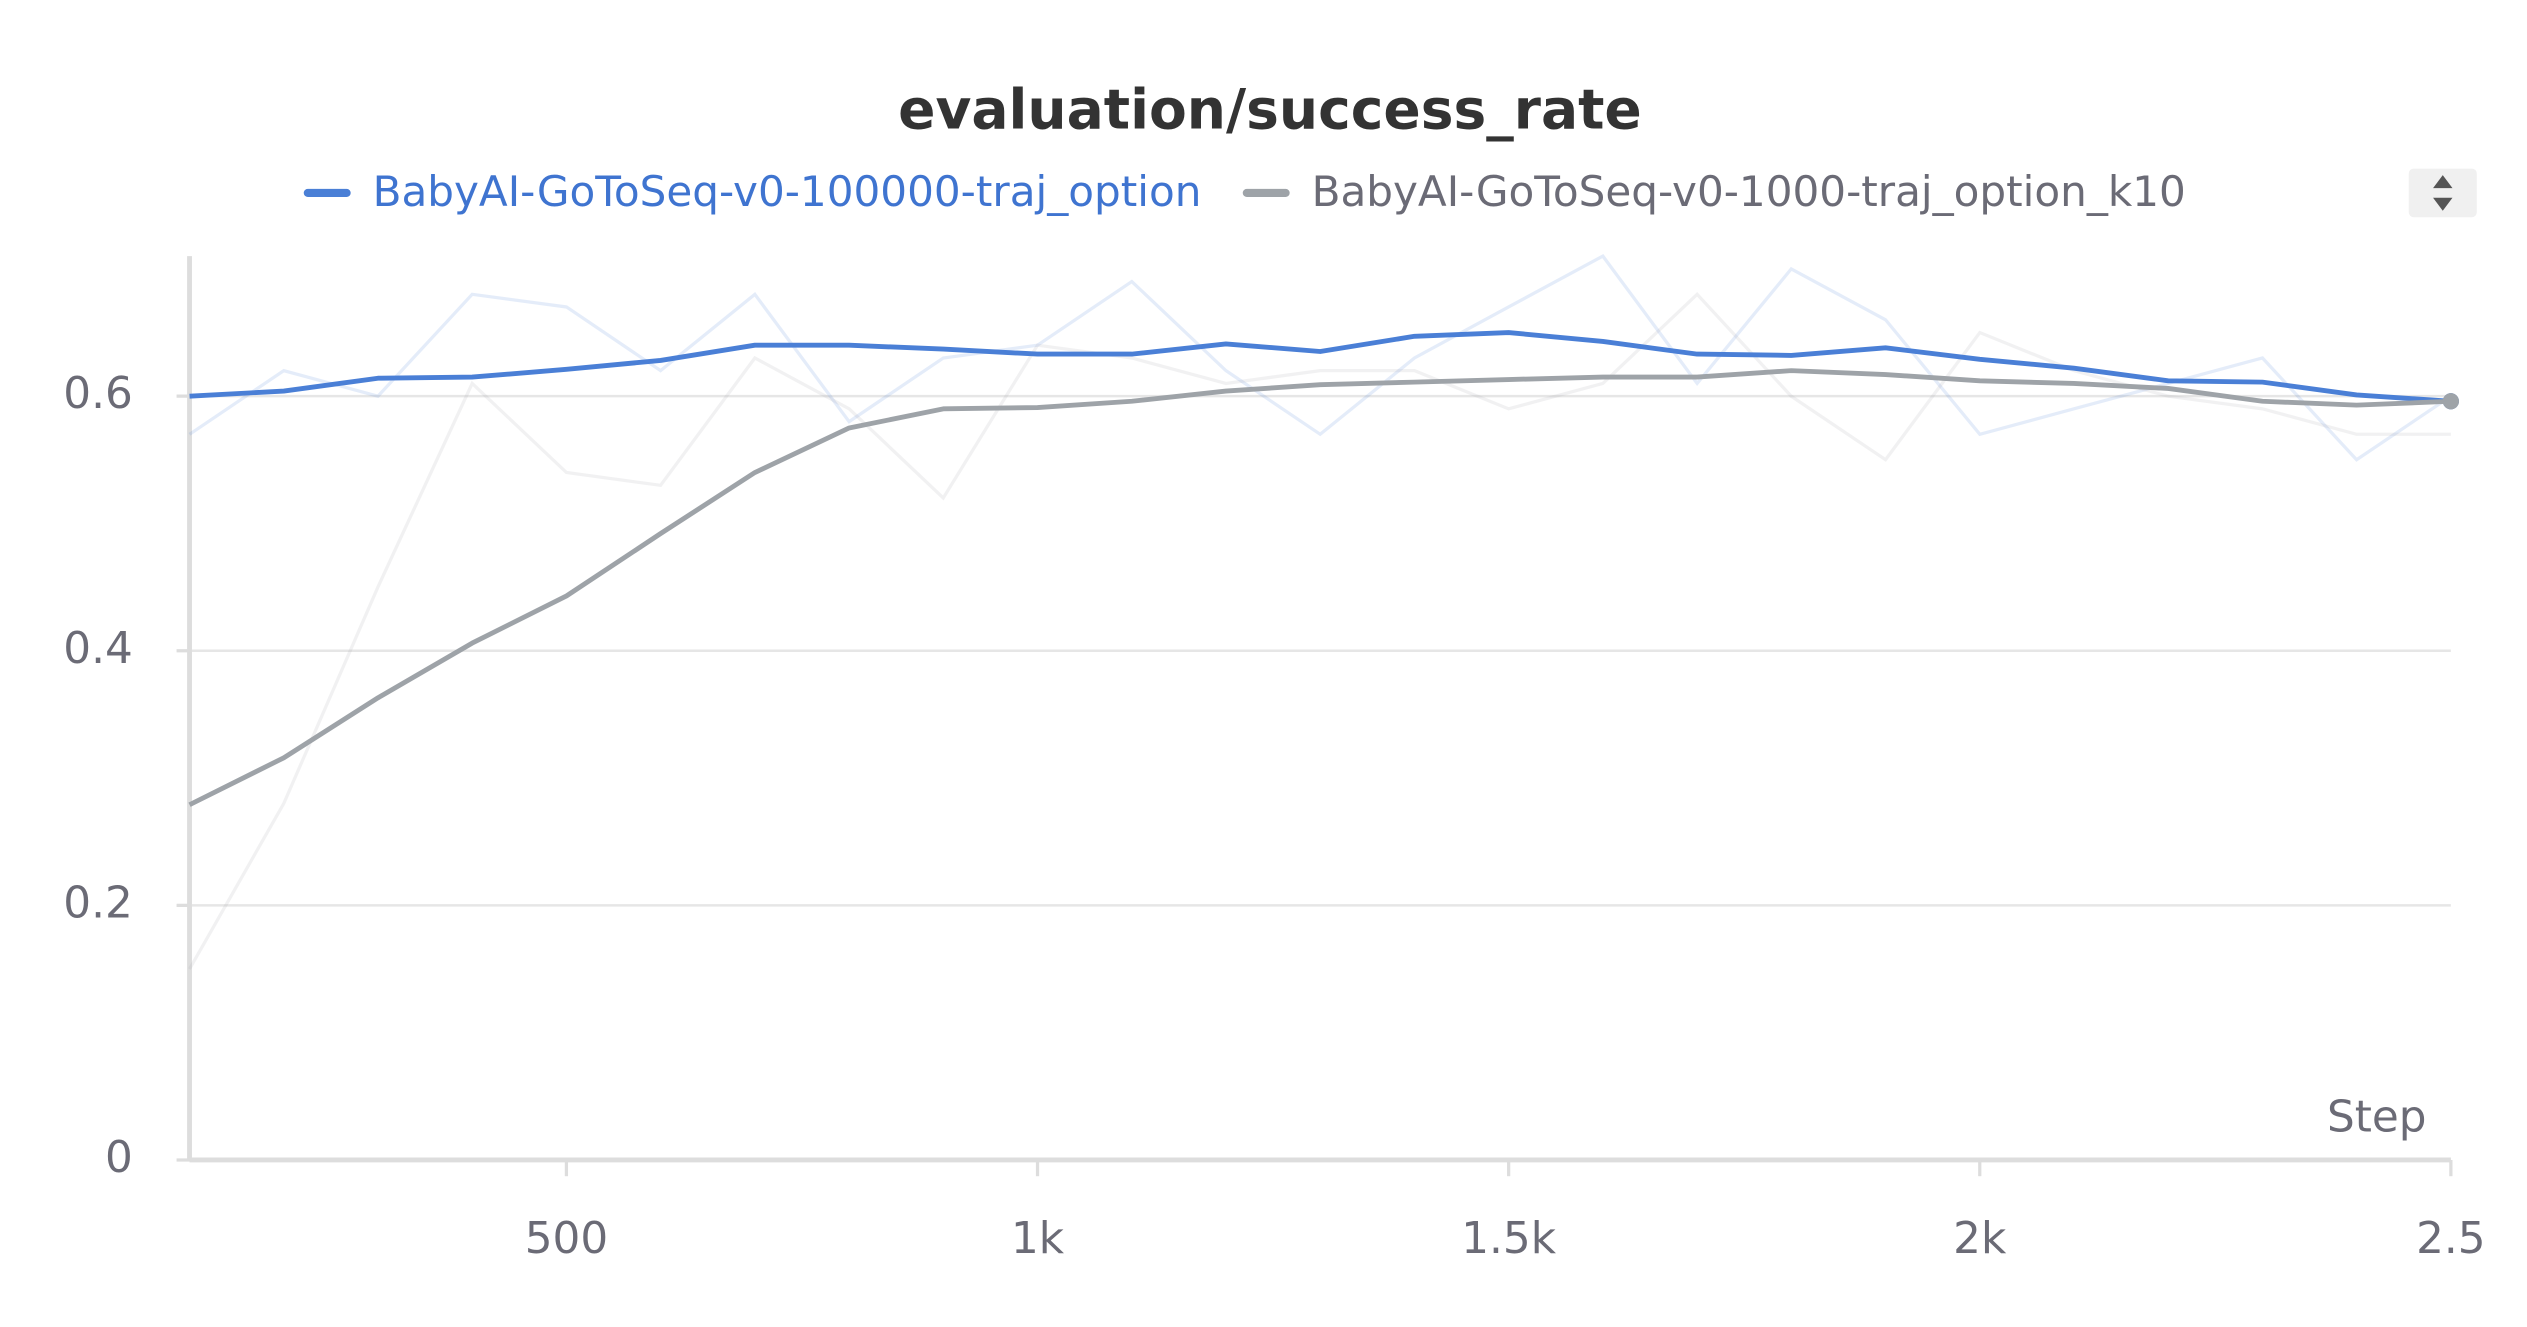  I want to click on series-line, so click(1320, 367).